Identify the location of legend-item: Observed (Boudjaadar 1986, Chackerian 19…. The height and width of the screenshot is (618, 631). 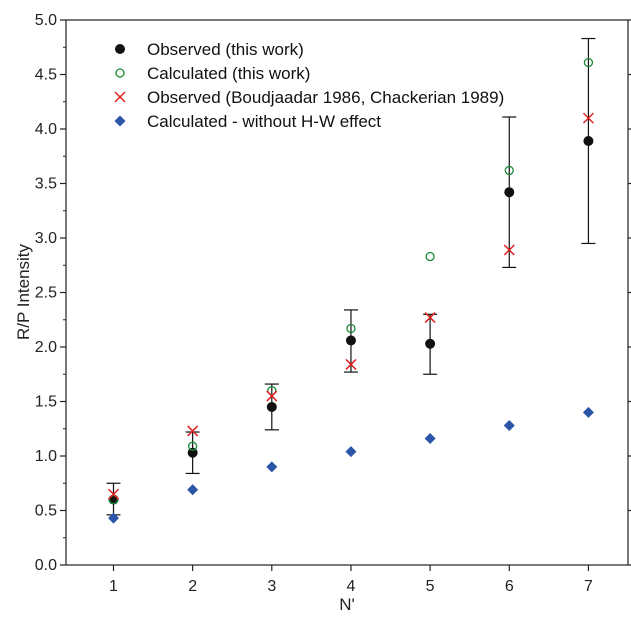
(309, 97).